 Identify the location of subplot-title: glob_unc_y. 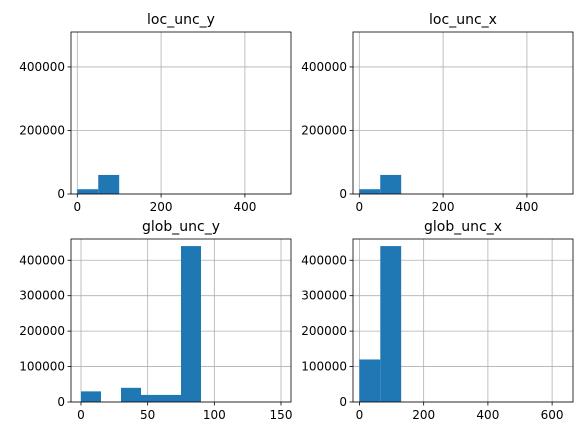
(181, 227).